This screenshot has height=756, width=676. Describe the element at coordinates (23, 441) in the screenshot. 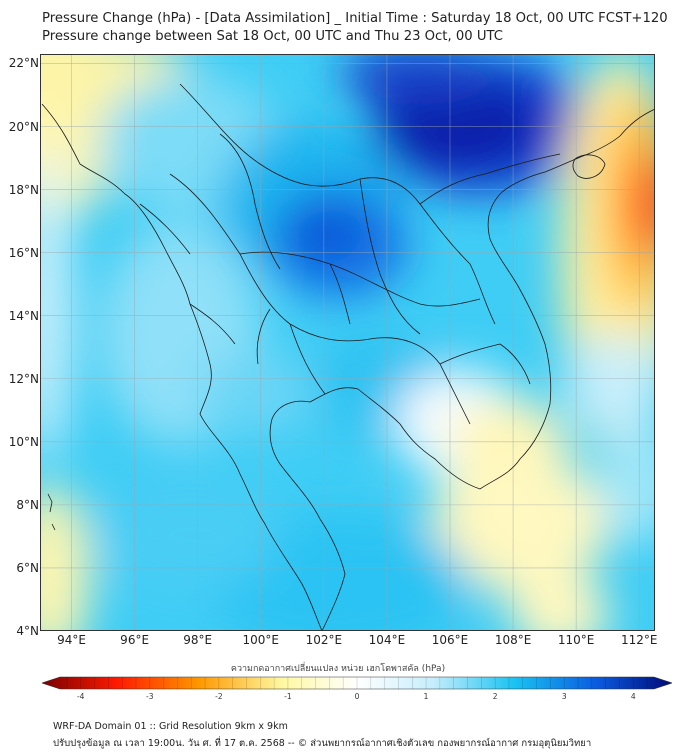

I see `lat-label: 10°N` at that location.